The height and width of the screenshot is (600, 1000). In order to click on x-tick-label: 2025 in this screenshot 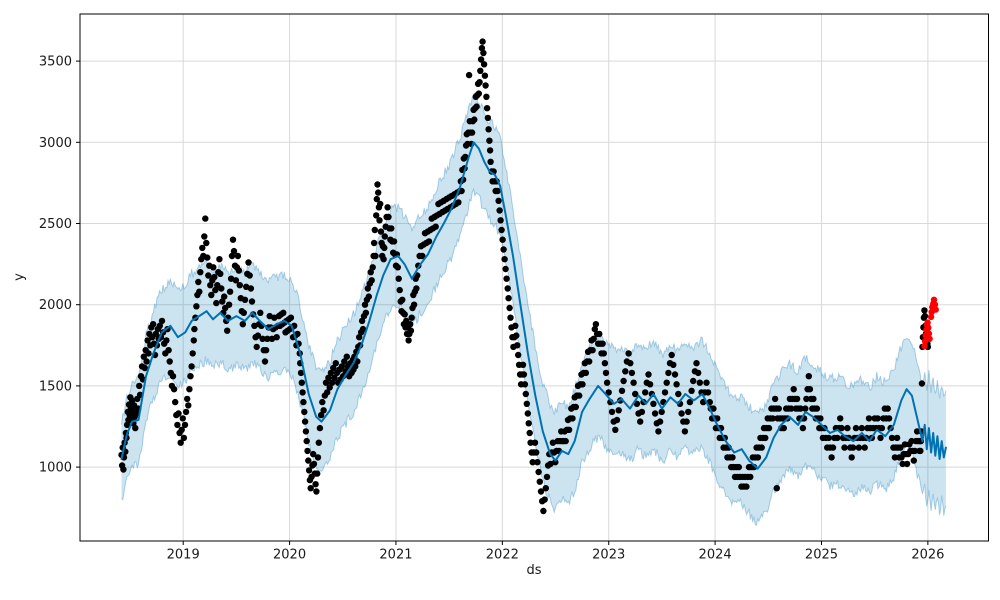, I will do `click(821, 555)`.